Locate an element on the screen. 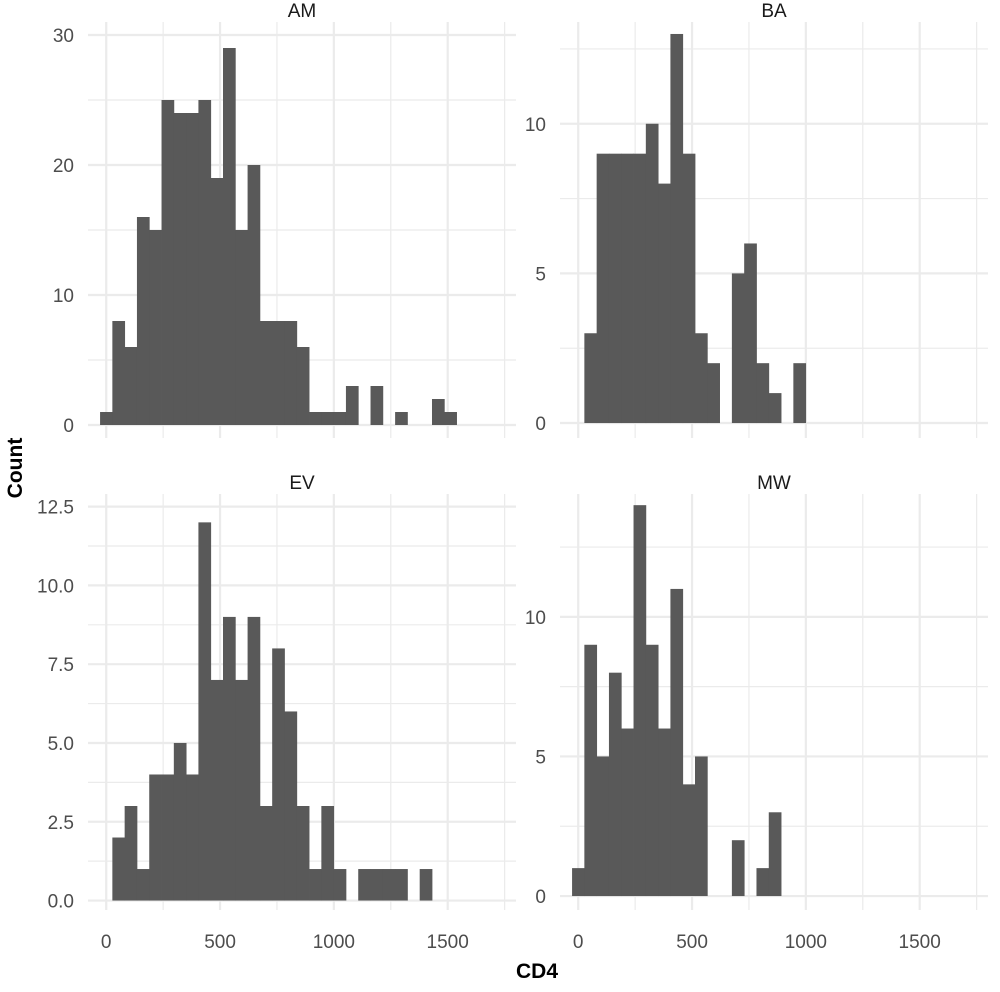 The image size is (1000, 992). y-tick-label: 5.0 is located at coordinates (61, 744).